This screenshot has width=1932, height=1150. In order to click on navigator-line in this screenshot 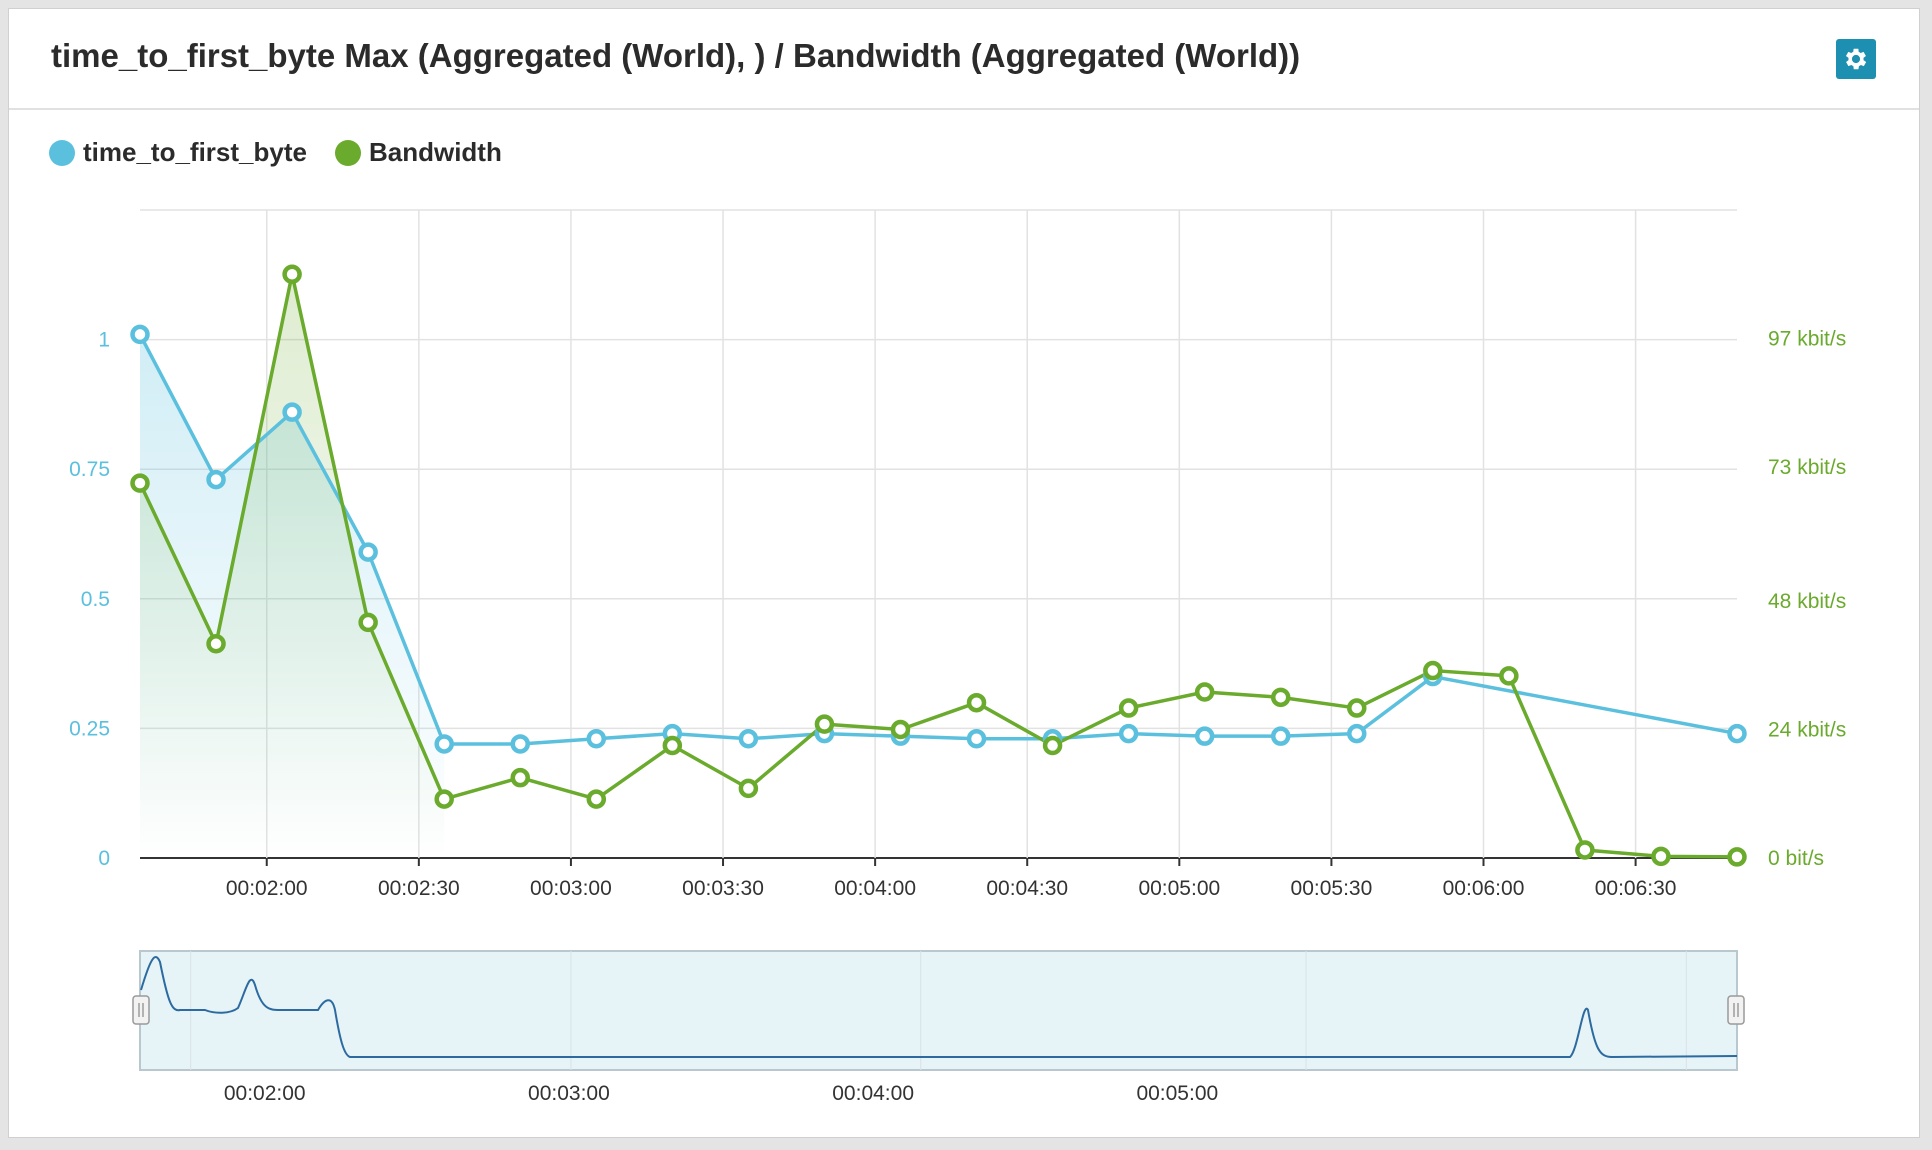, I will do `click(939, 1007)`.